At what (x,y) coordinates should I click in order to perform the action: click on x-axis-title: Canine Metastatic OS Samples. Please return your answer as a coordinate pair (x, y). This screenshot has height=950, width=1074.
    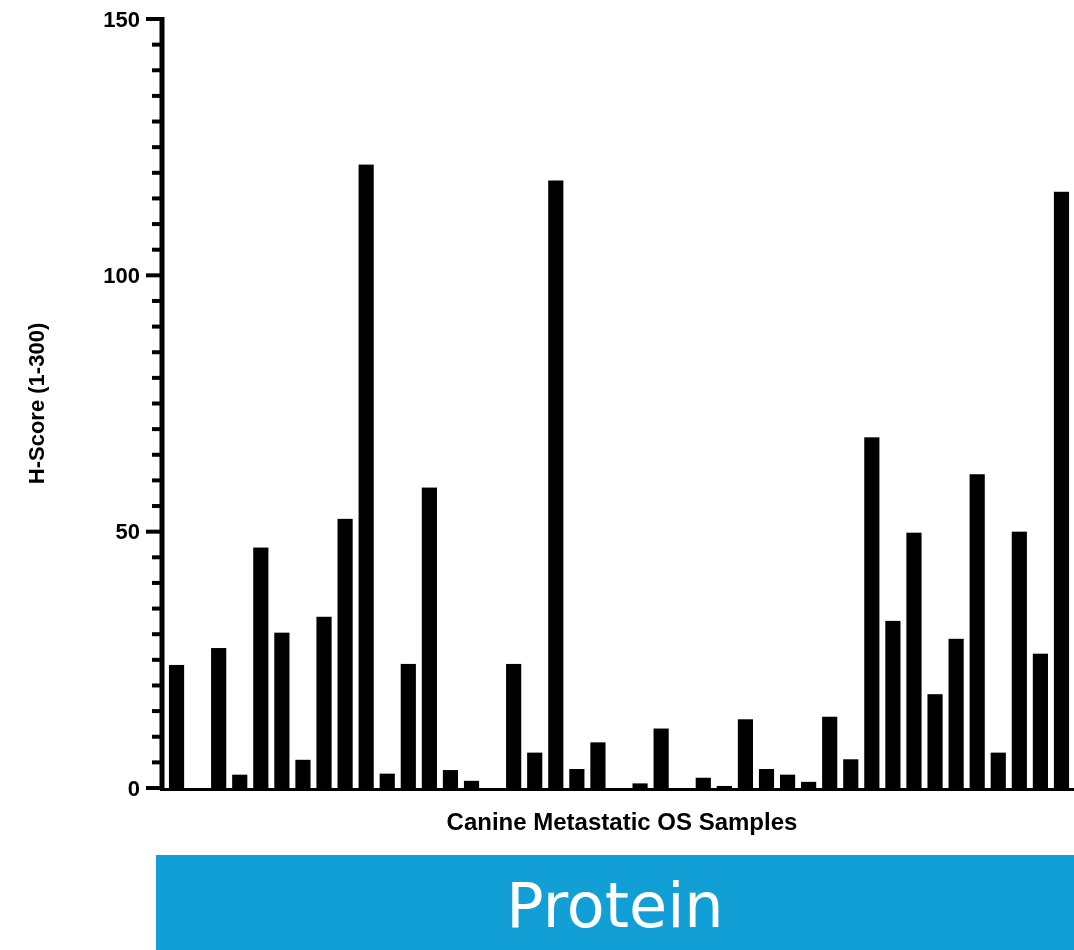
    Looking at the image, I should click on (622, 821).